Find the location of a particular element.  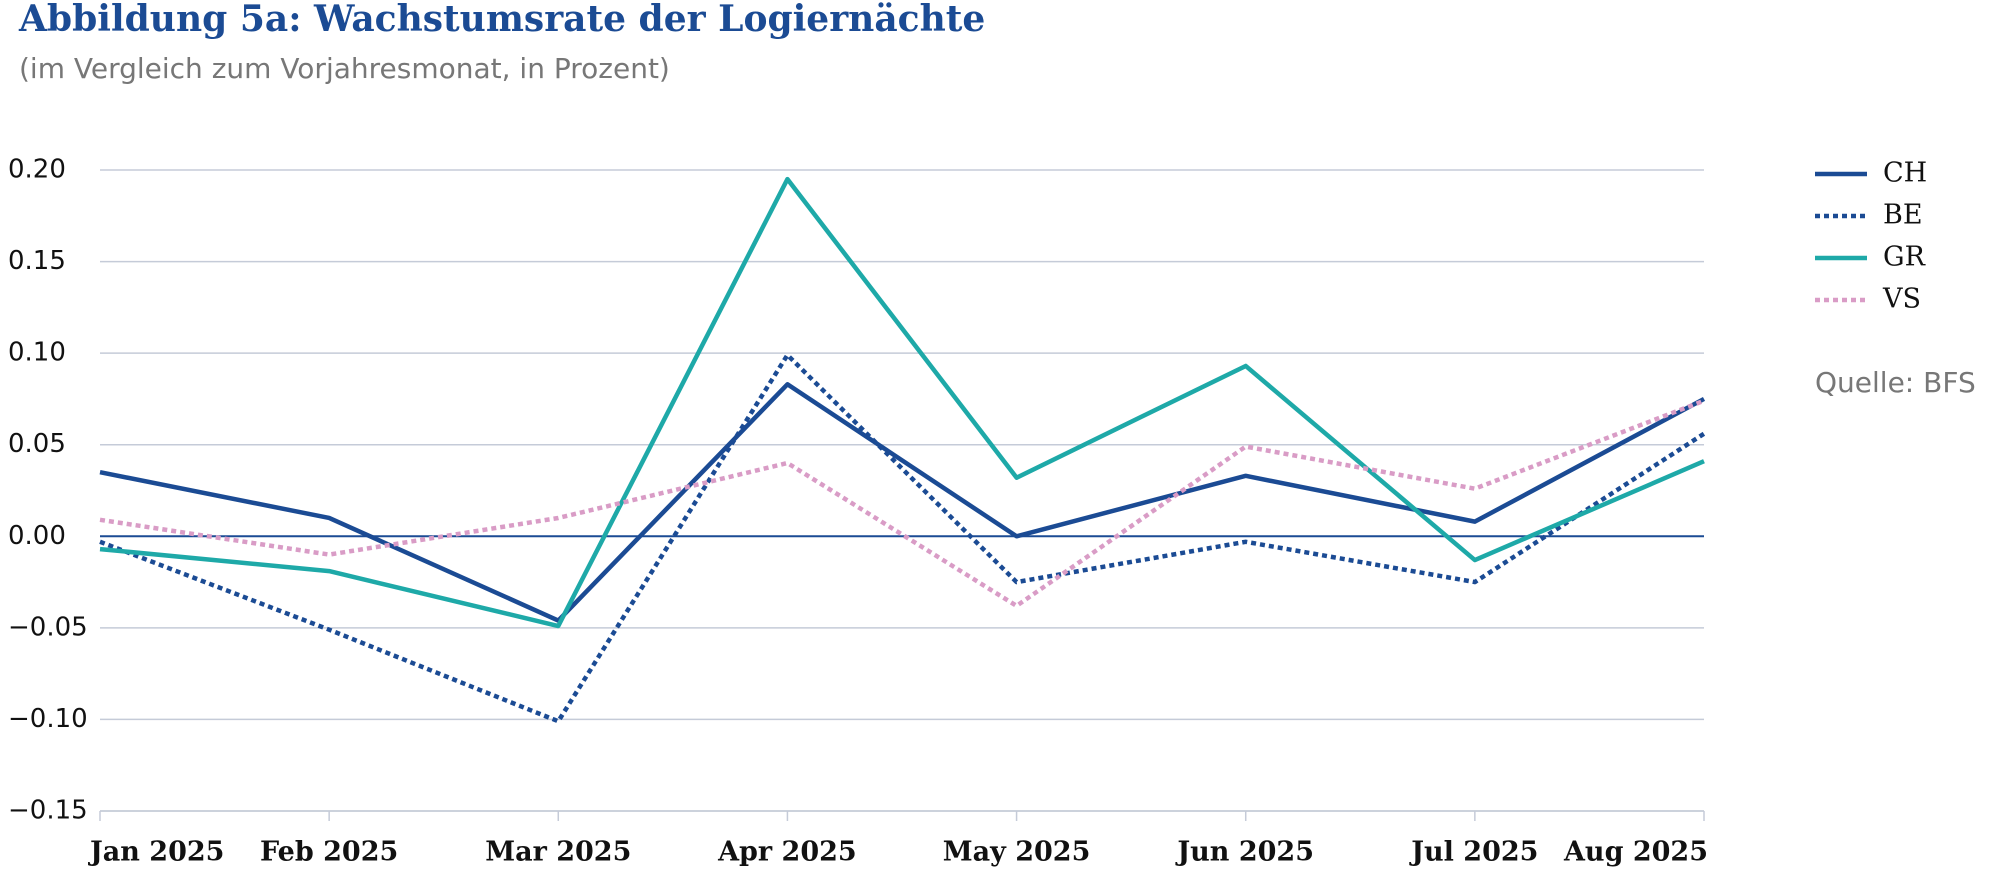

x-tick-label: May 2025 is located at coordinates (1017, 852).